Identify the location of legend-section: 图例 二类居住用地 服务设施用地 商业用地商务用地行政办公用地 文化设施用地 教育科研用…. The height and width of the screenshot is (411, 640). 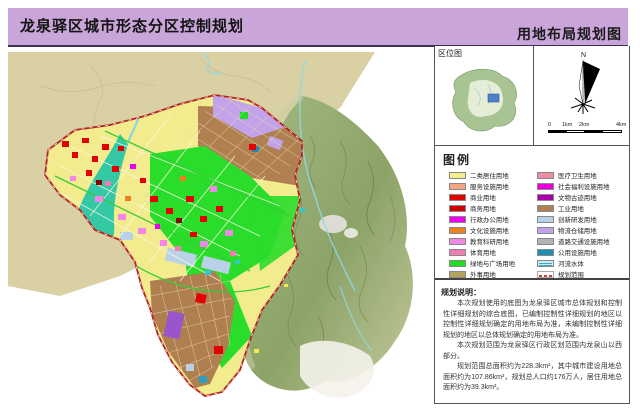
(532, 213).